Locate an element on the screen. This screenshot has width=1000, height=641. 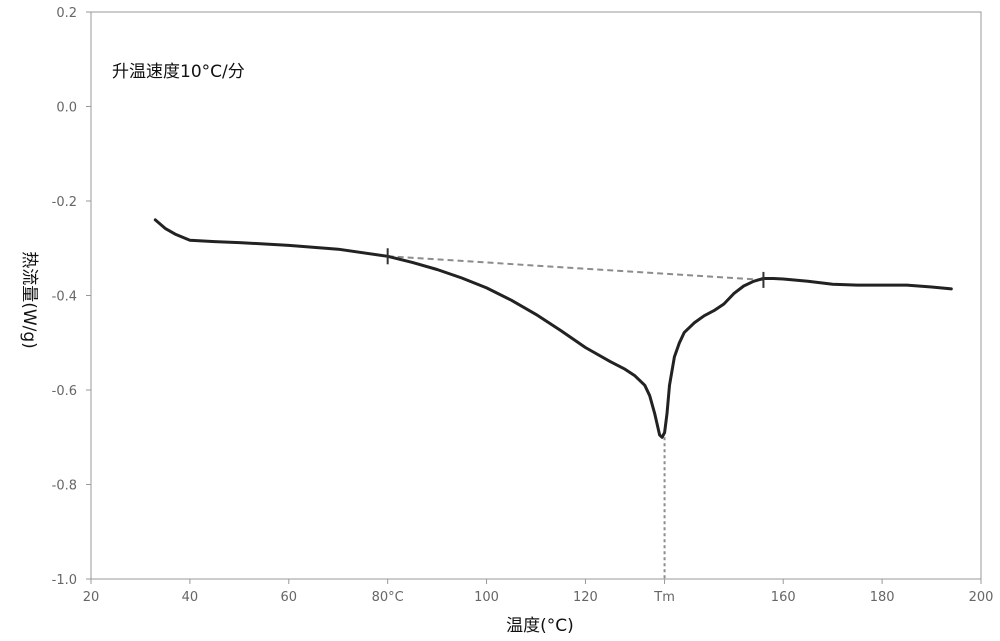
x-axis-ticks: 20 40 60 80°C 100 120 Tm 160 180 200 is located at coordinates (538, 592).